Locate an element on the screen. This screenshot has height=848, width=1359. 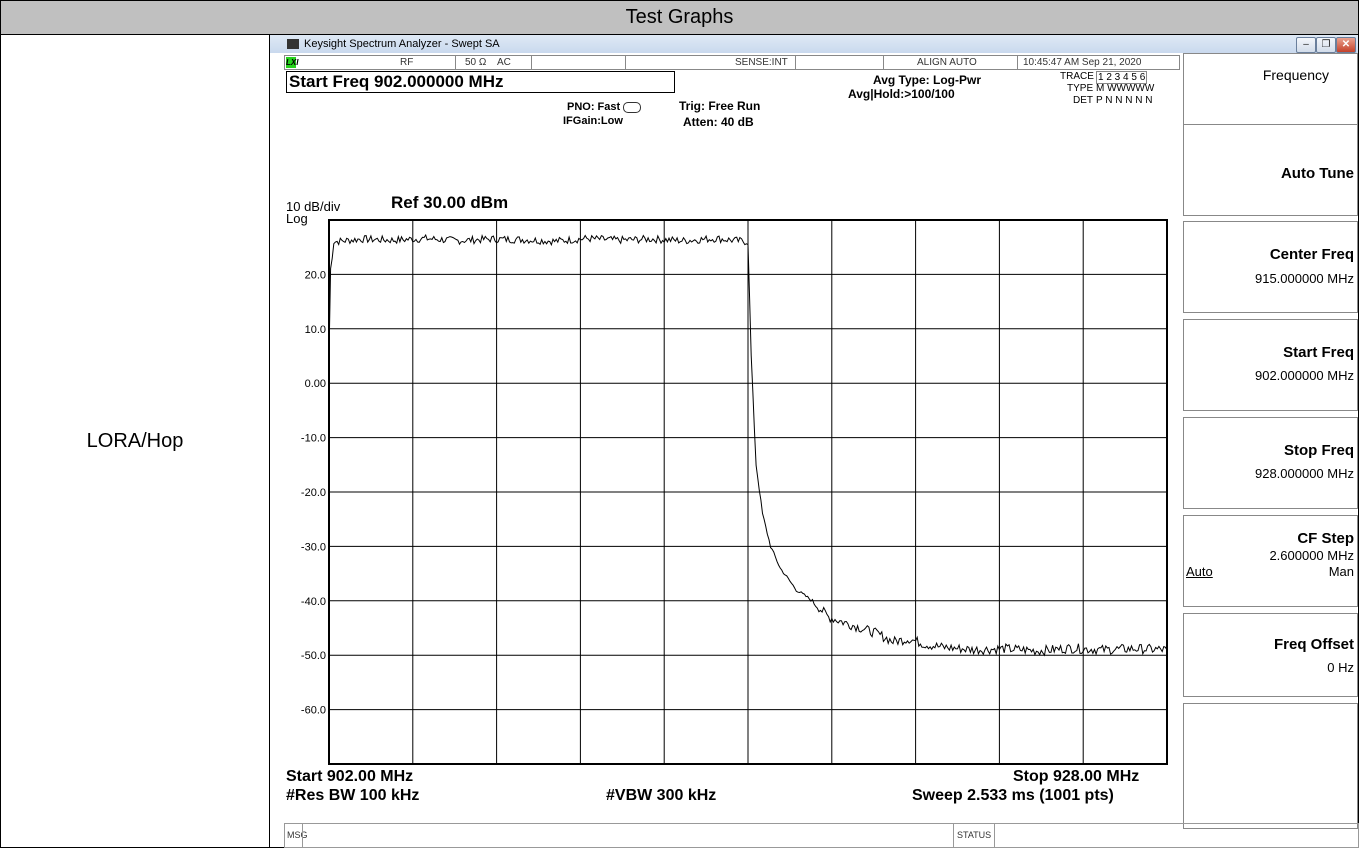
type-values: M WWWWW is located at coordinates (1125, 88).